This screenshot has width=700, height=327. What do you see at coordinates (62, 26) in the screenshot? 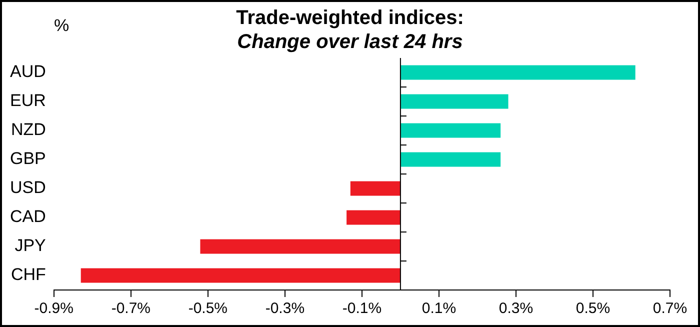
I see `y-axis-title: %` at bounding box center [62, 26].